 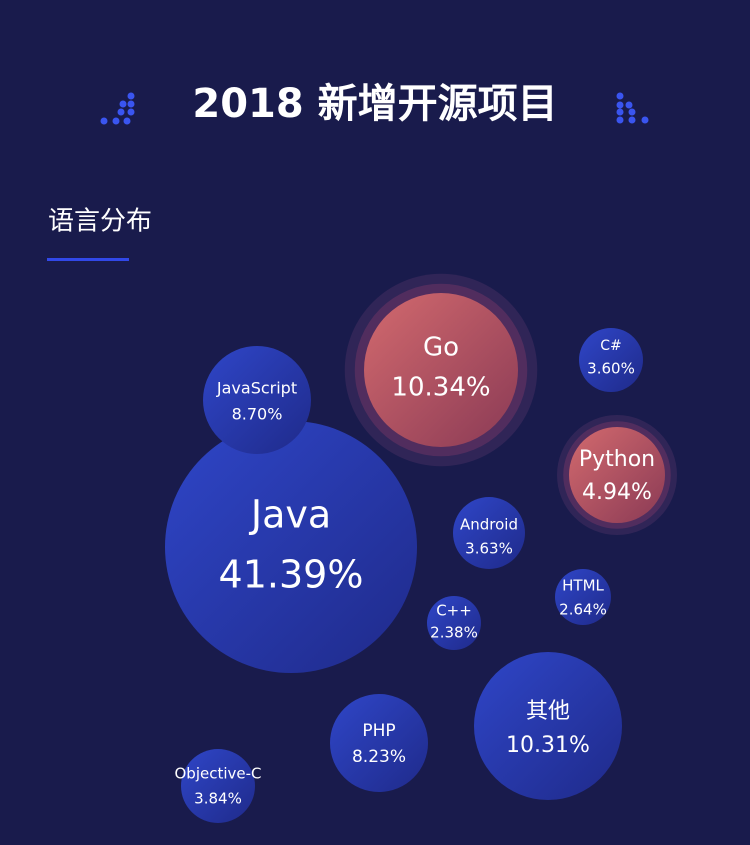 I want to click on bubble-value: 3.84%, so click(x=218, y=799).